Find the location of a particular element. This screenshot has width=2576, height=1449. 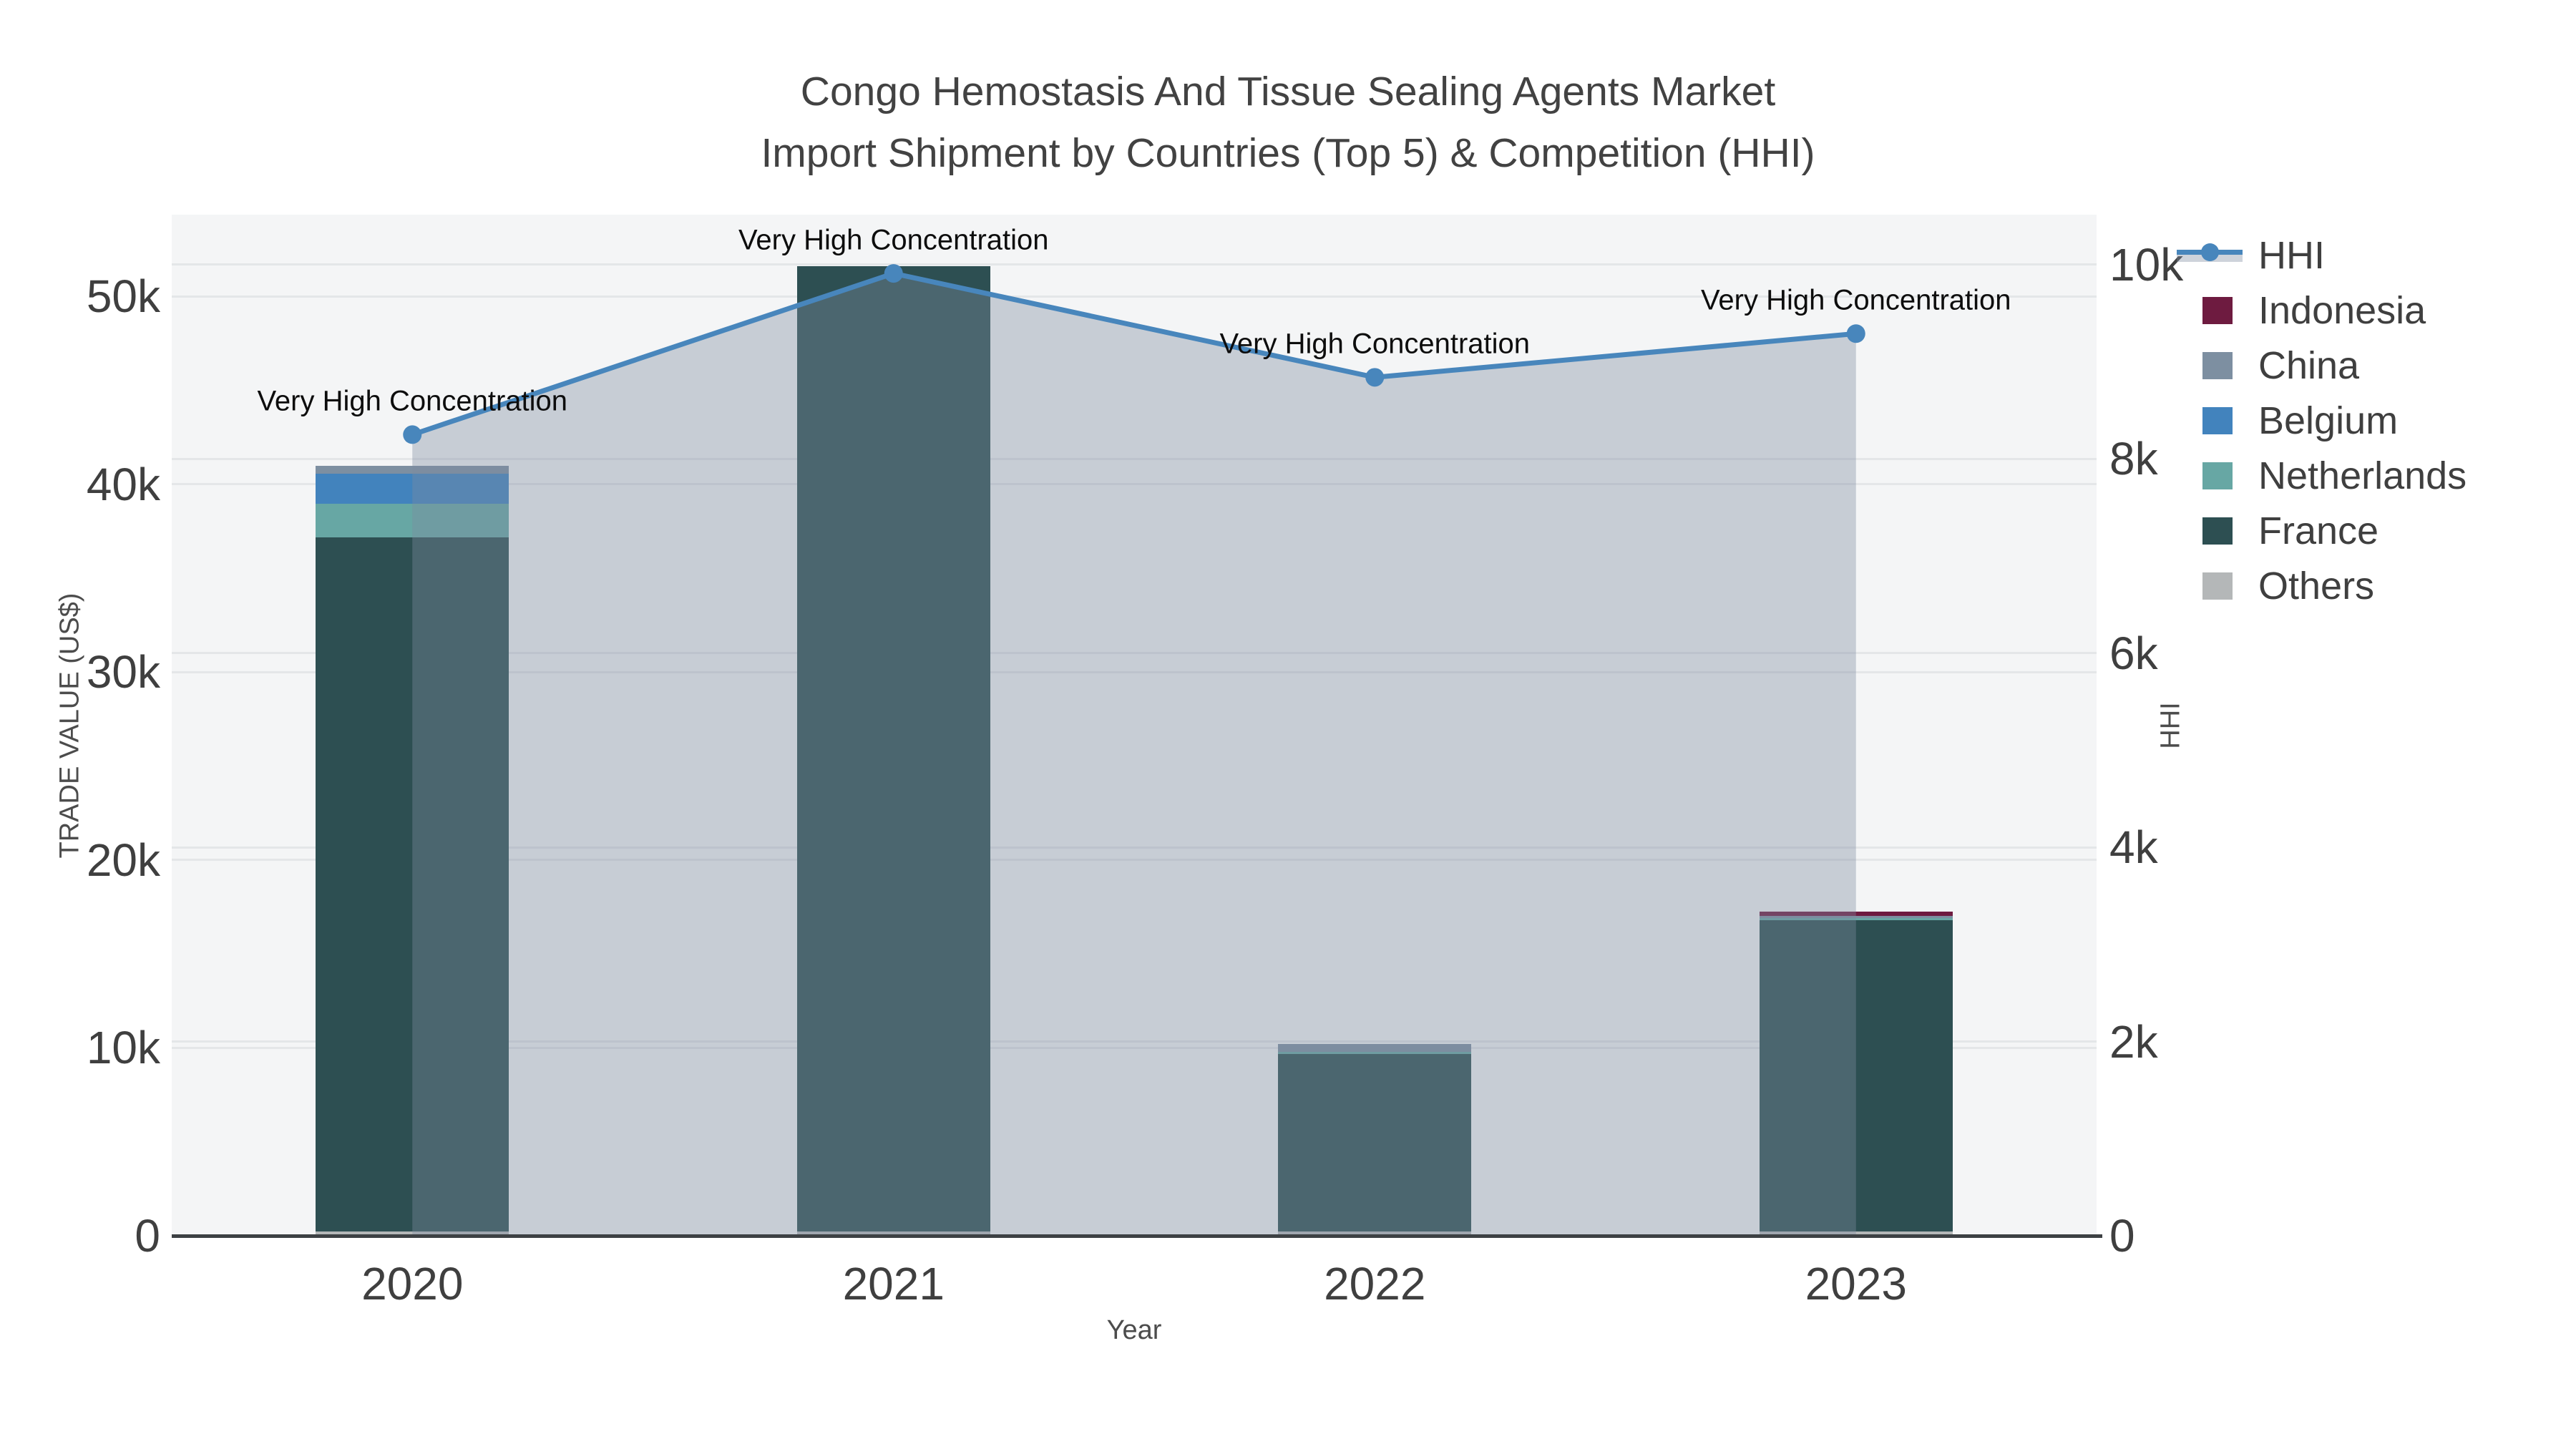

france-swatch-icon is located at coordinates (2217, 531).